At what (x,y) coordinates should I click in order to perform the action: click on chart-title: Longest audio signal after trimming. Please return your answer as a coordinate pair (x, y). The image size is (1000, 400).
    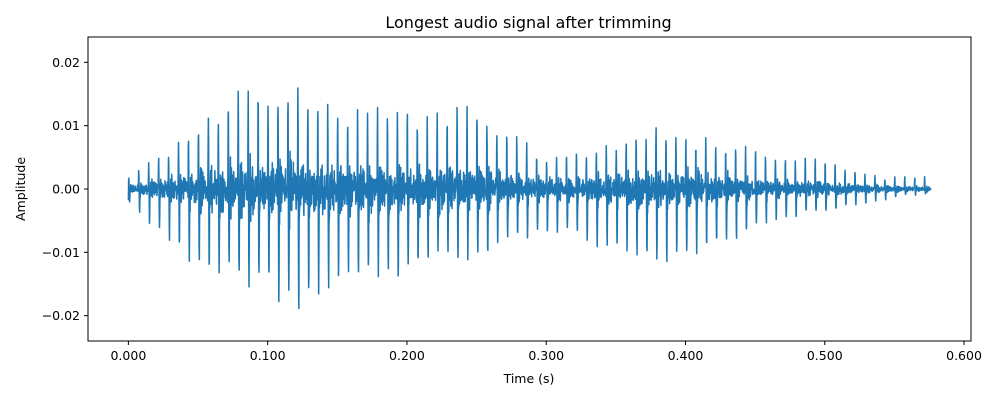
    Looking at the image, I should click on (528, 22).